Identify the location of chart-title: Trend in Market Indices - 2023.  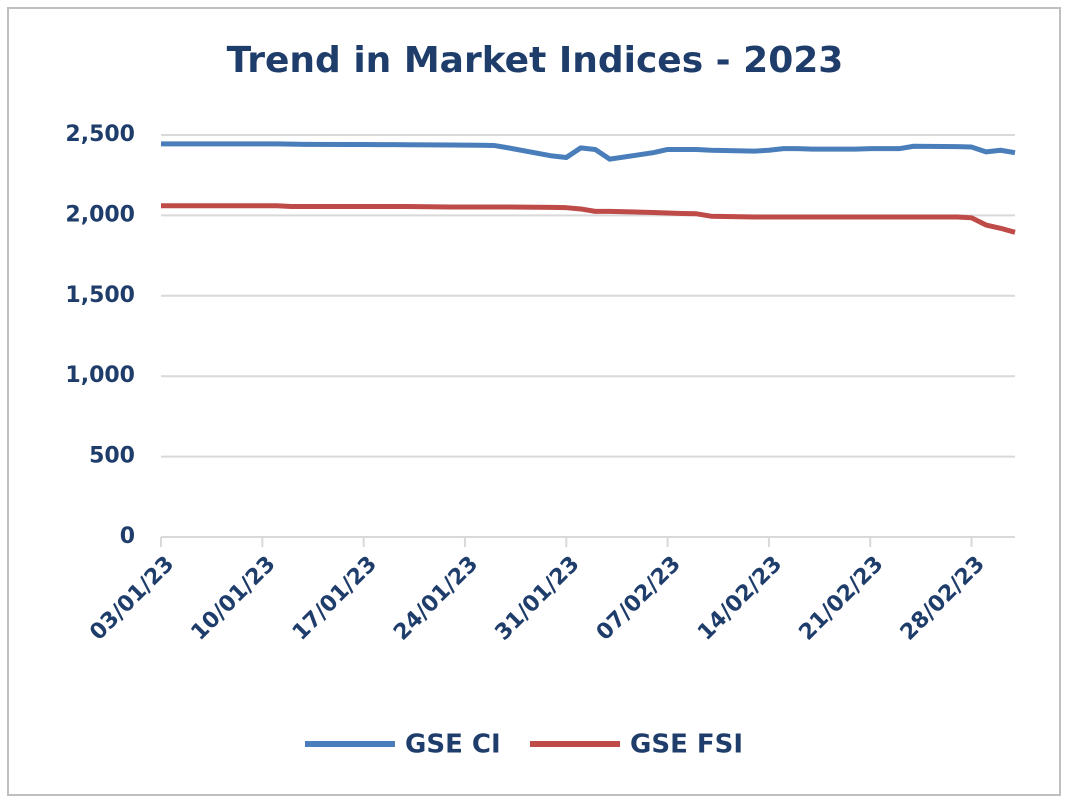
(535, 60).